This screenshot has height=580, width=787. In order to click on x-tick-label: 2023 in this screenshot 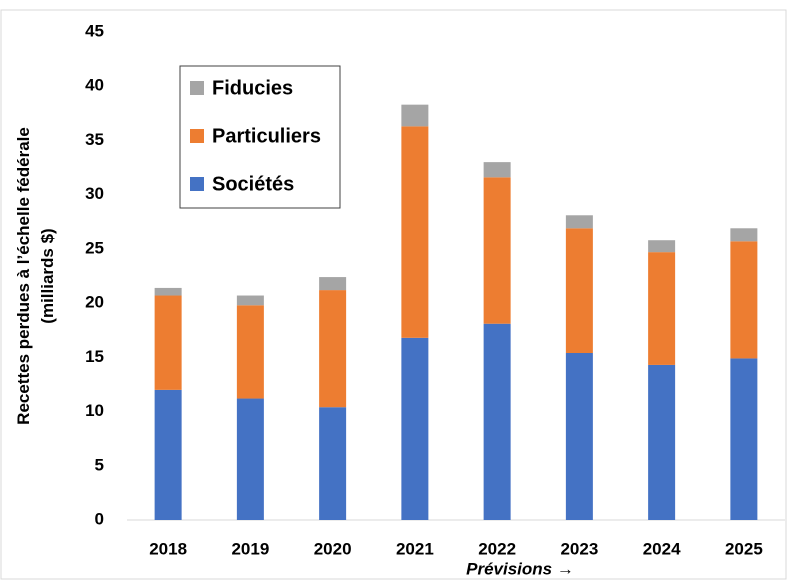, I will do `click(579, 548)`.